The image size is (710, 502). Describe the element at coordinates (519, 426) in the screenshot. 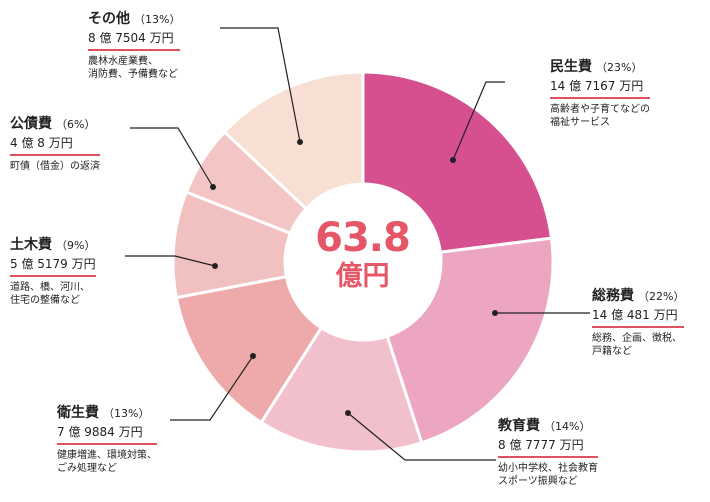

I see `slice-name-text: 教育費` at that location.